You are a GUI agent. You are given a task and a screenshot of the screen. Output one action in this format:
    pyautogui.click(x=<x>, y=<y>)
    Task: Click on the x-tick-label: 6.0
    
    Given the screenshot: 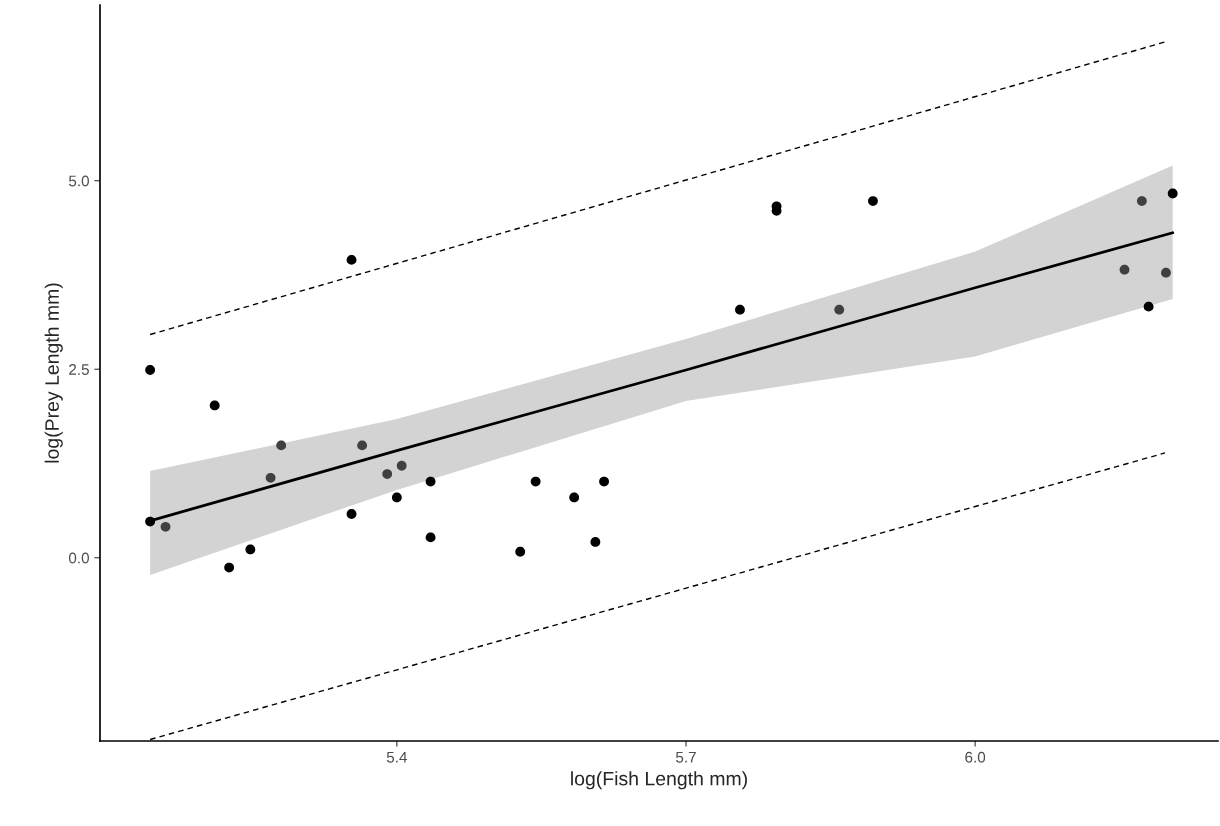 What is the action you would take?
    pyautogui.click(x=975, y=757)
    